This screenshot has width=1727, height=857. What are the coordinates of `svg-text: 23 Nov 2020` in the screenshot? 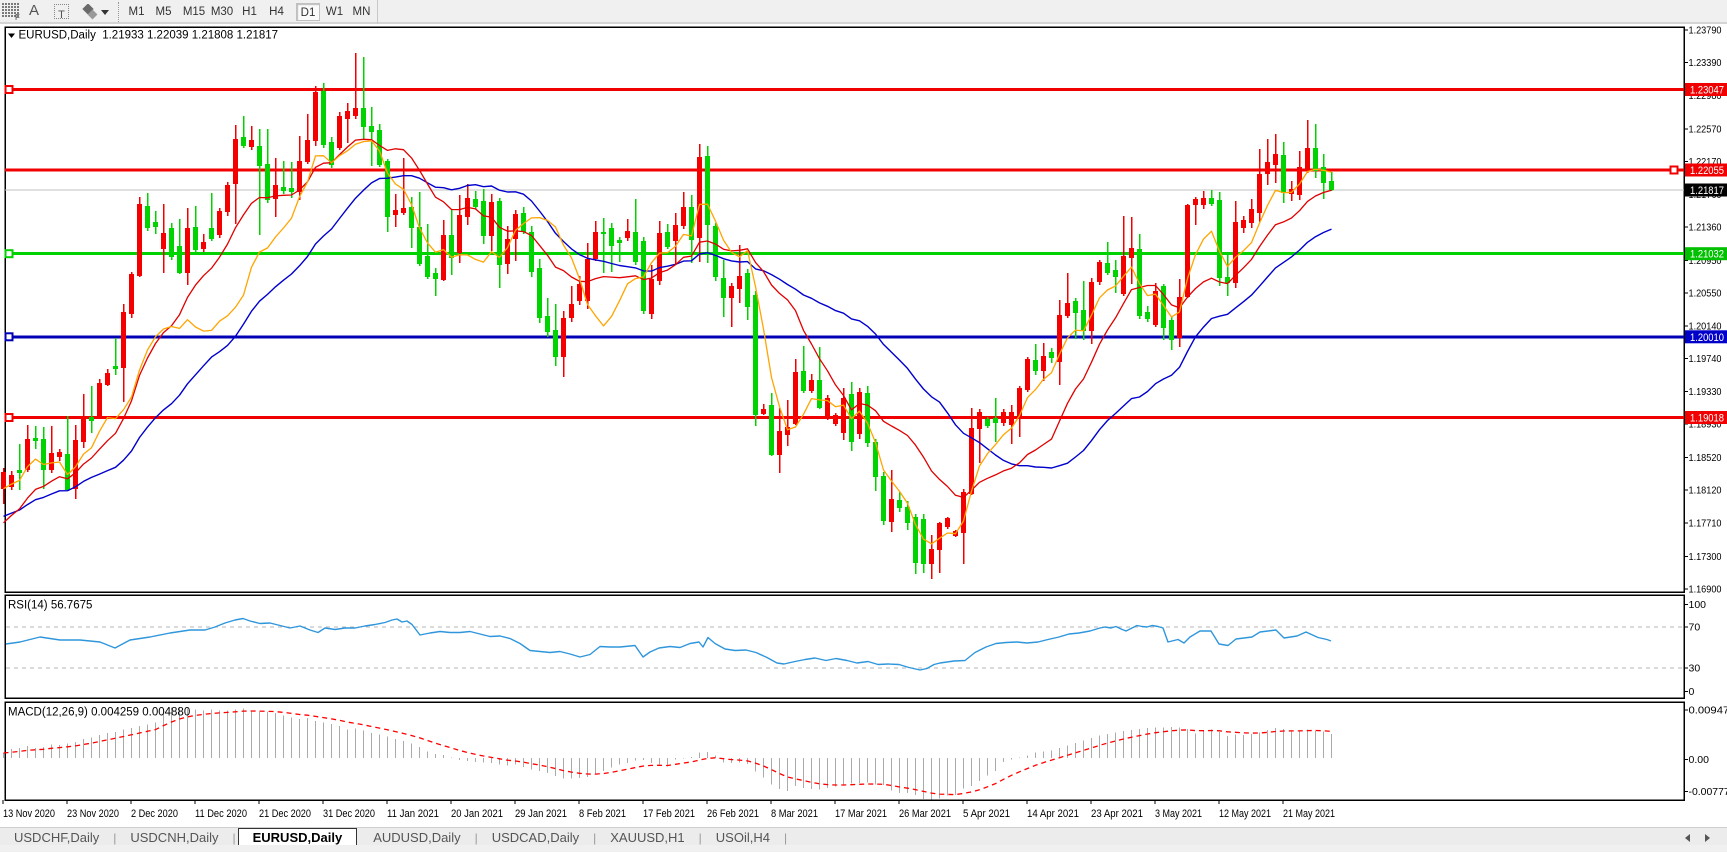 It's located at (93, 814).